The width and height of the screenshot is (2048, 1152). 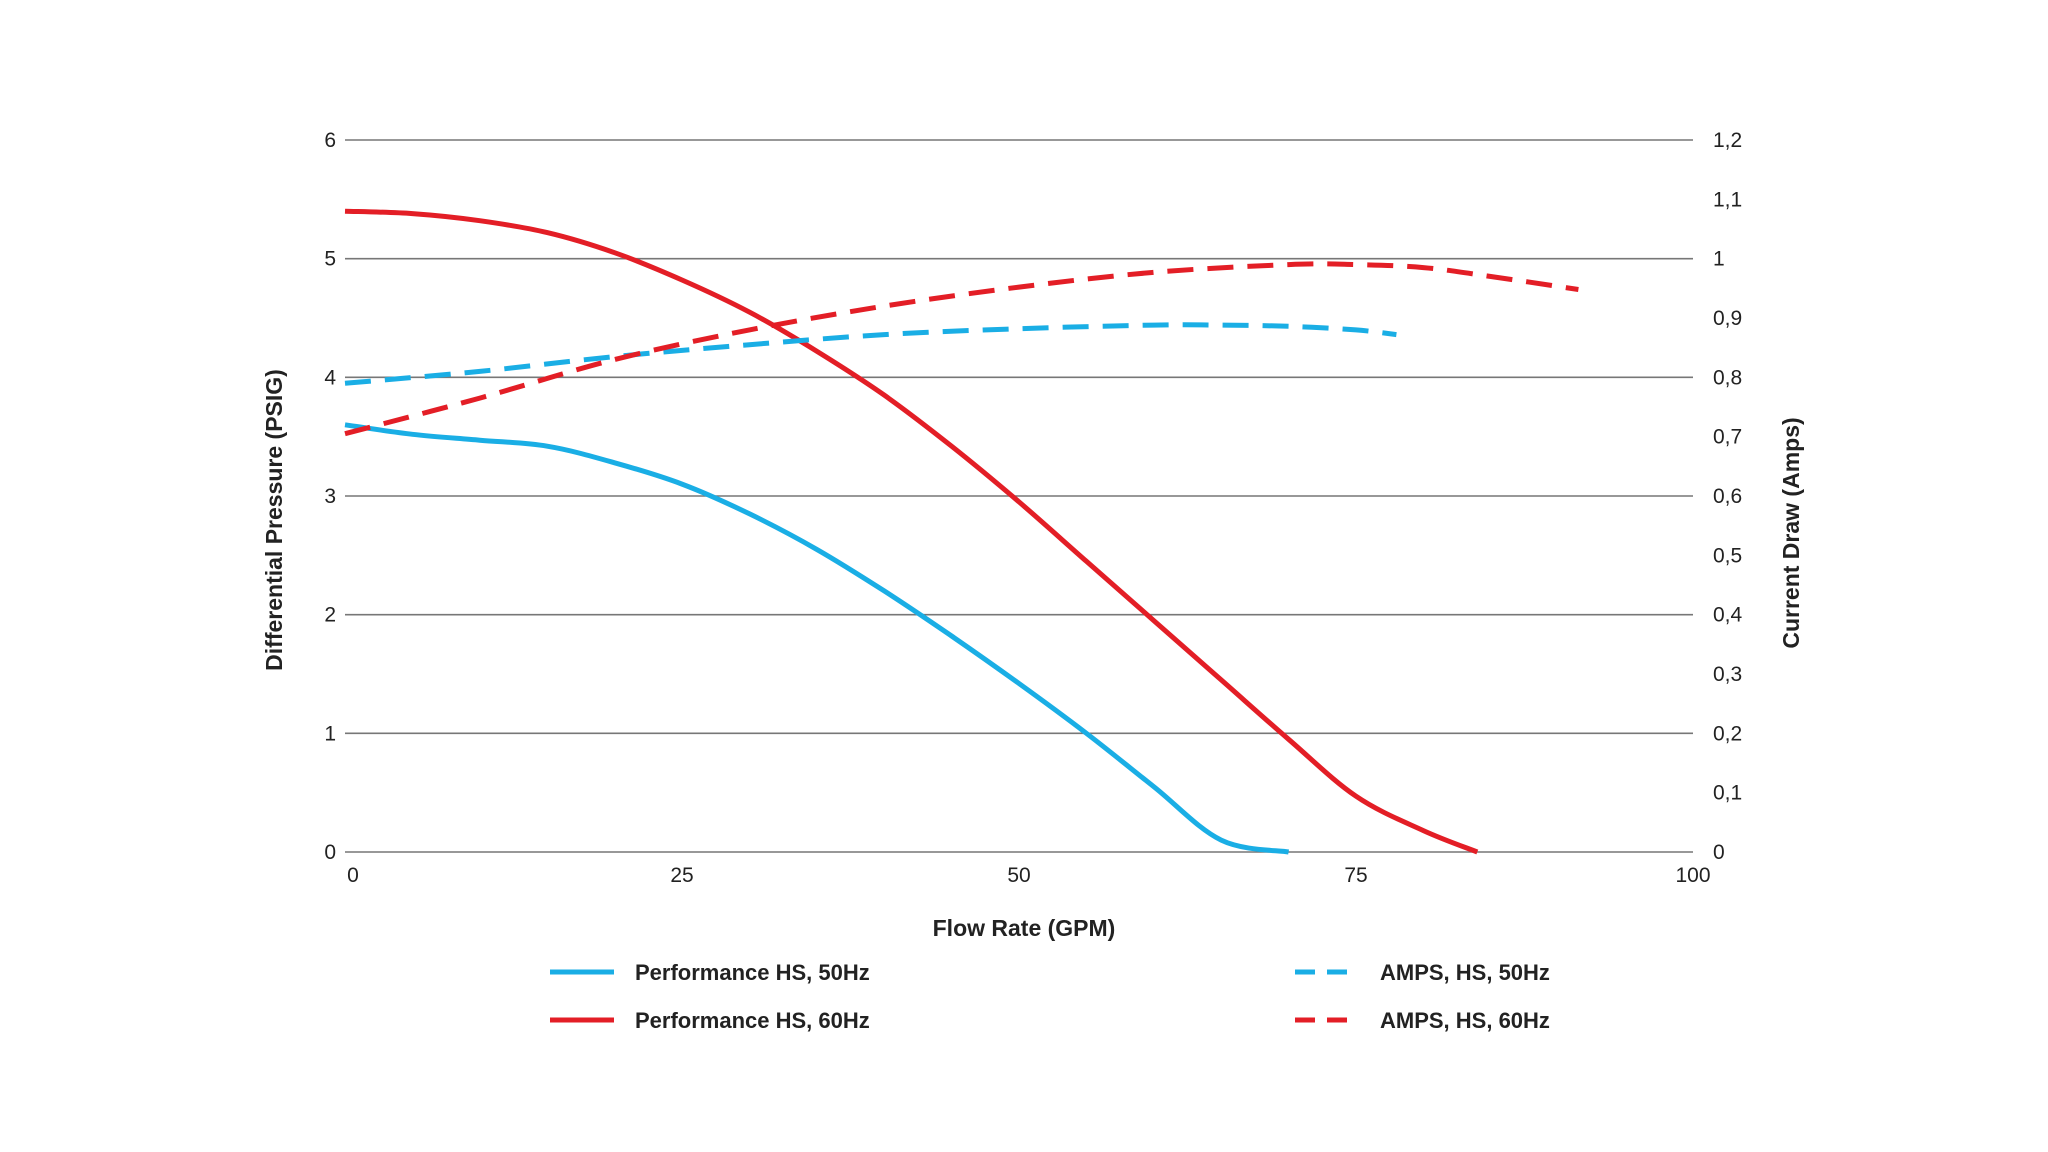 What do you see at coordinates (330, 733) in the screenshot?
I see `y-tick-label: 1` at bounding box center [330, 733].